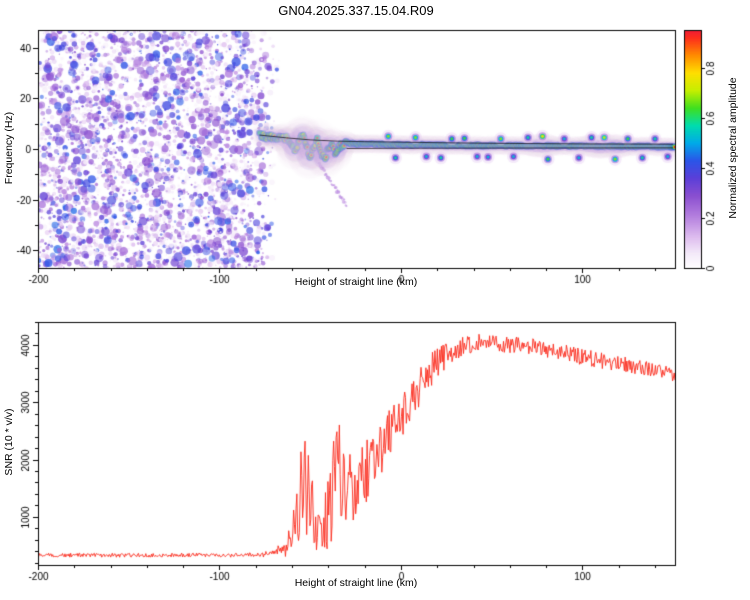 Image resolution: width=750 pixels, height=600 pixels. I want to click on top-x-axis-label: Height of straight line (km), so click(356, 282).